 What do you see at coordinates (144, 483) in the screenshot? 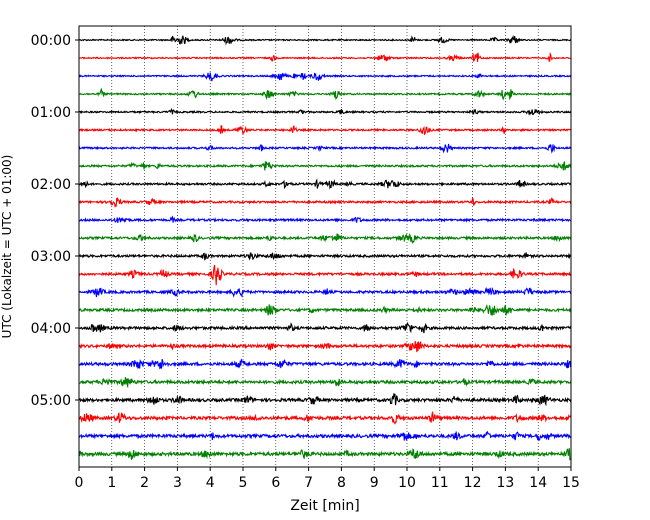
I see `x-tick-label: 2` at bounding box center [144, 483].